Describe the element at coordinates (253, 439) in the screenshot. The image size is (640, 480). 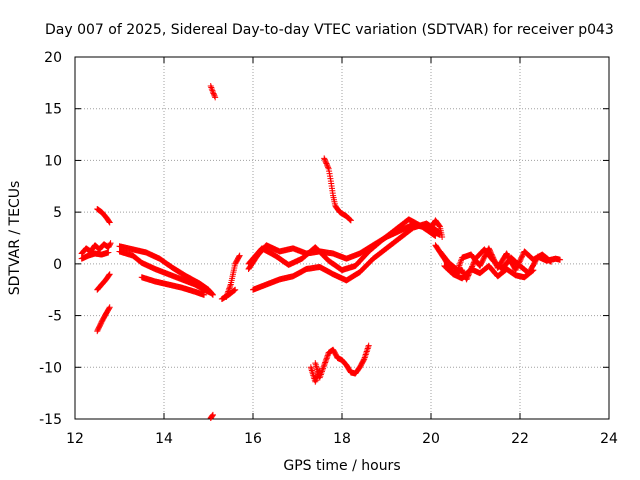
I see `x-tick-label: 16` at that location.